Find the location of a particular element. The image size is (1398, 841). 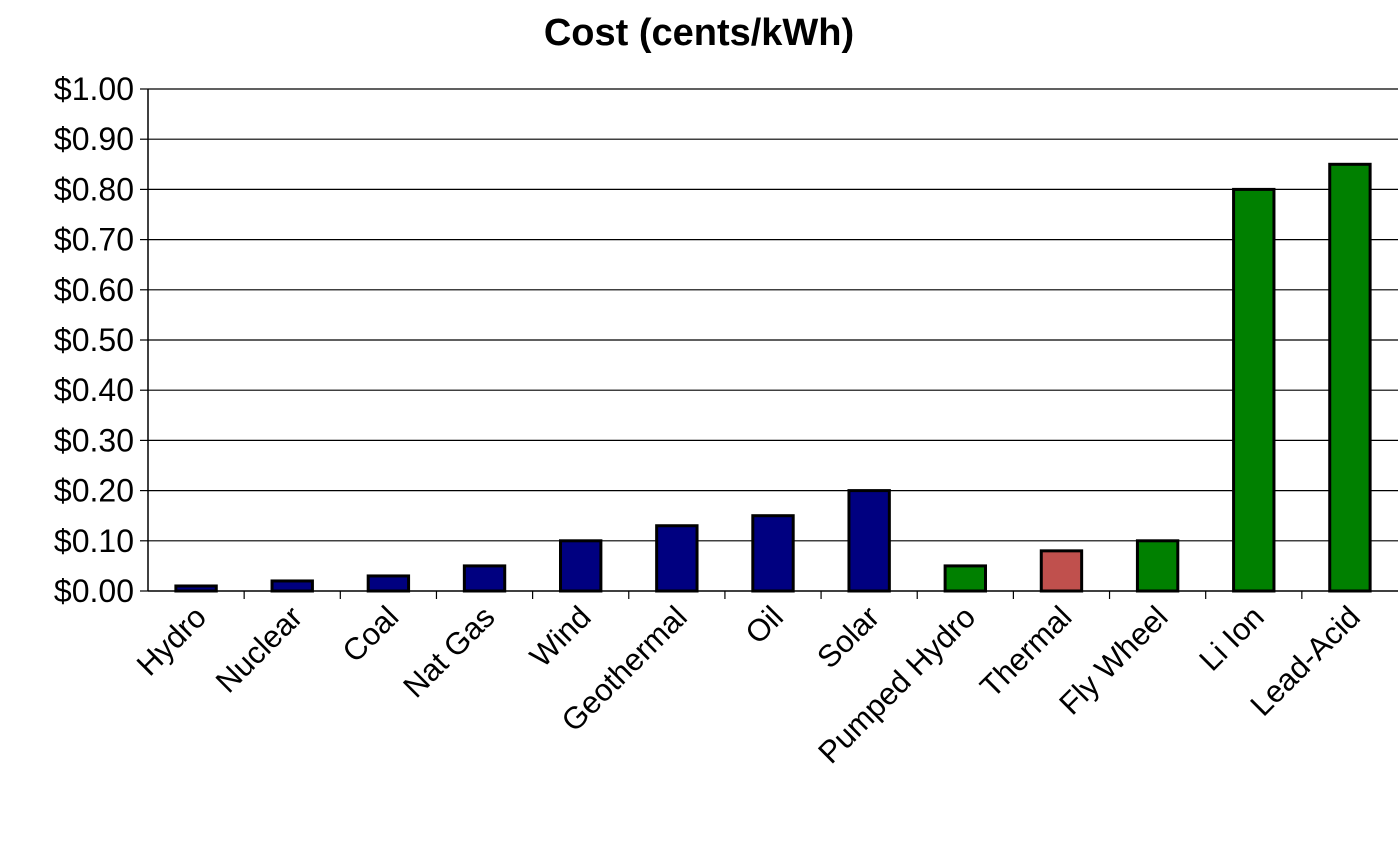

y-tick-label: $0.20 is located at coordinates (94, 491).